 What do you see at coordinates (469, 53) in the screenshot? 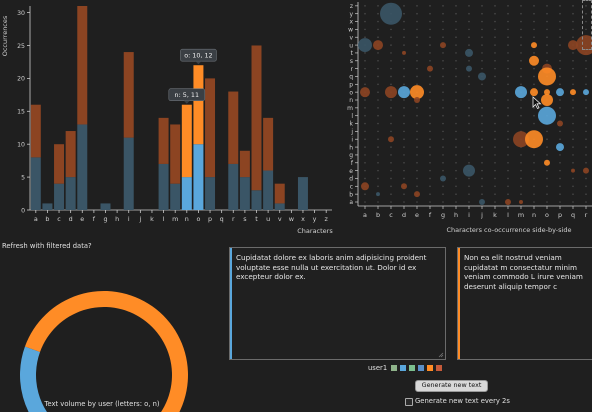
I see `scatter-point-i-t` at bounding box center [469, 53].